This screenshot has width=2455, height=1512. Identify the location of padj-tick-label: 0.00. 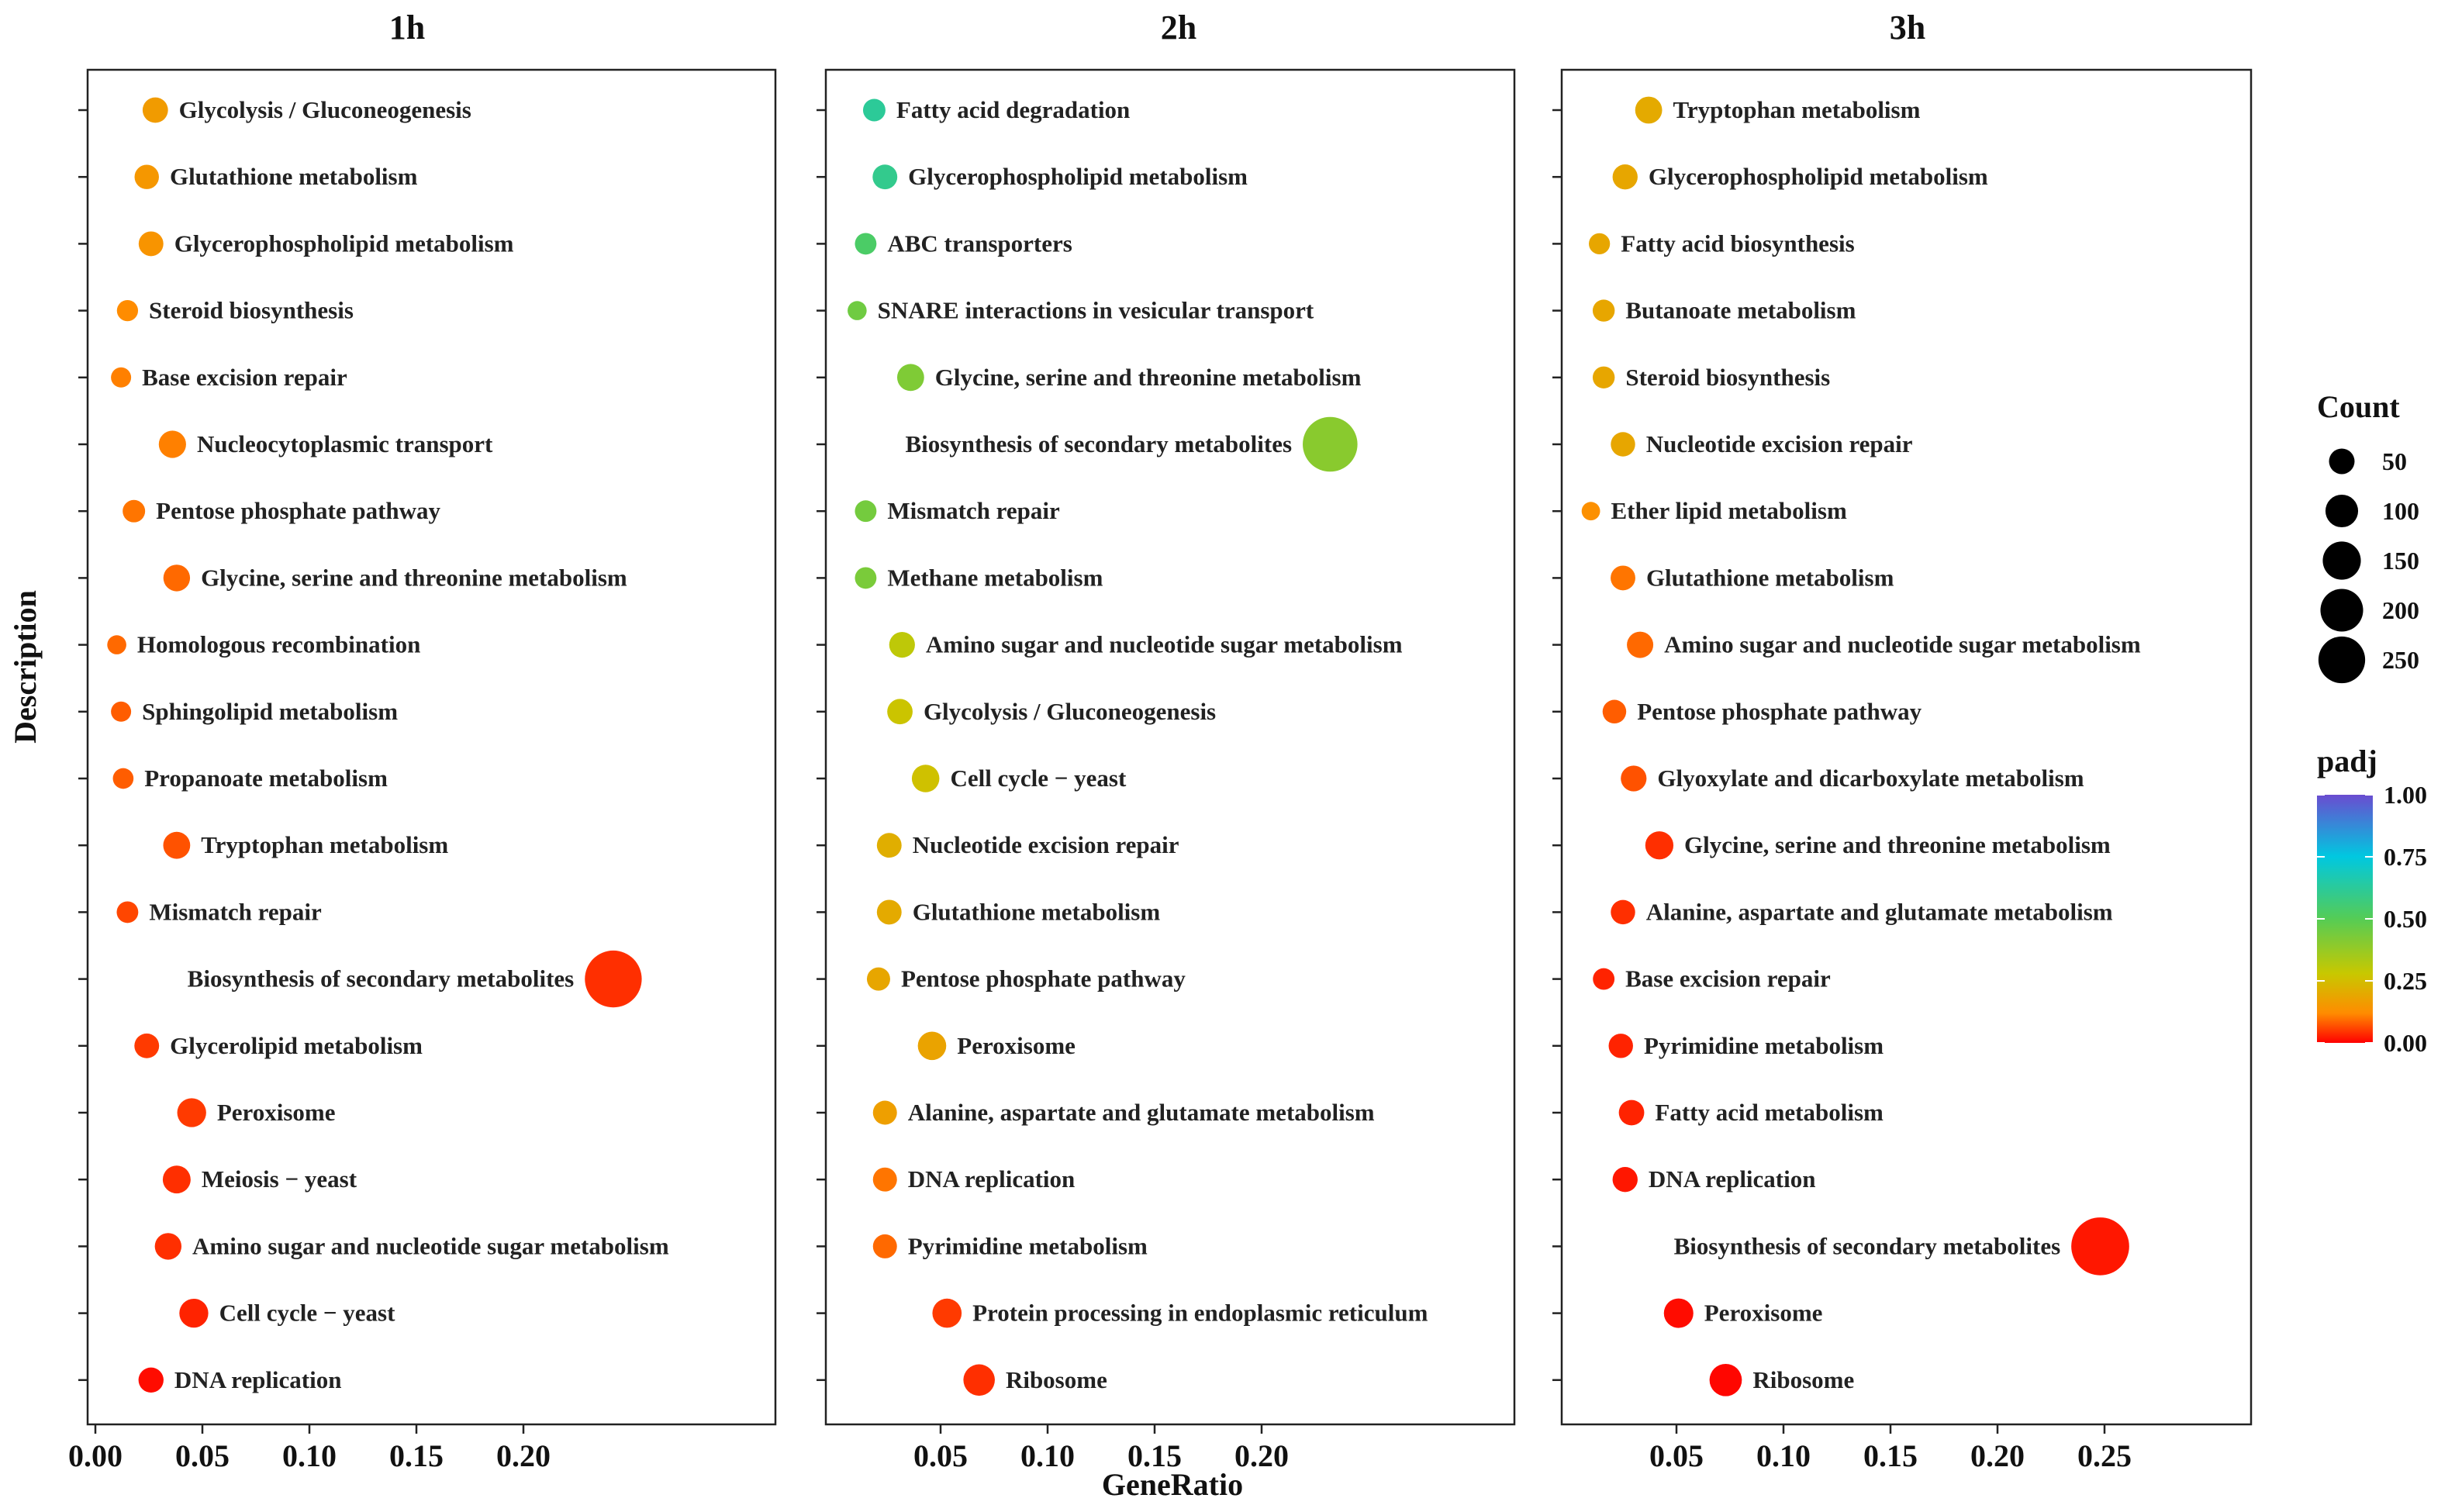
(2405, 1043).